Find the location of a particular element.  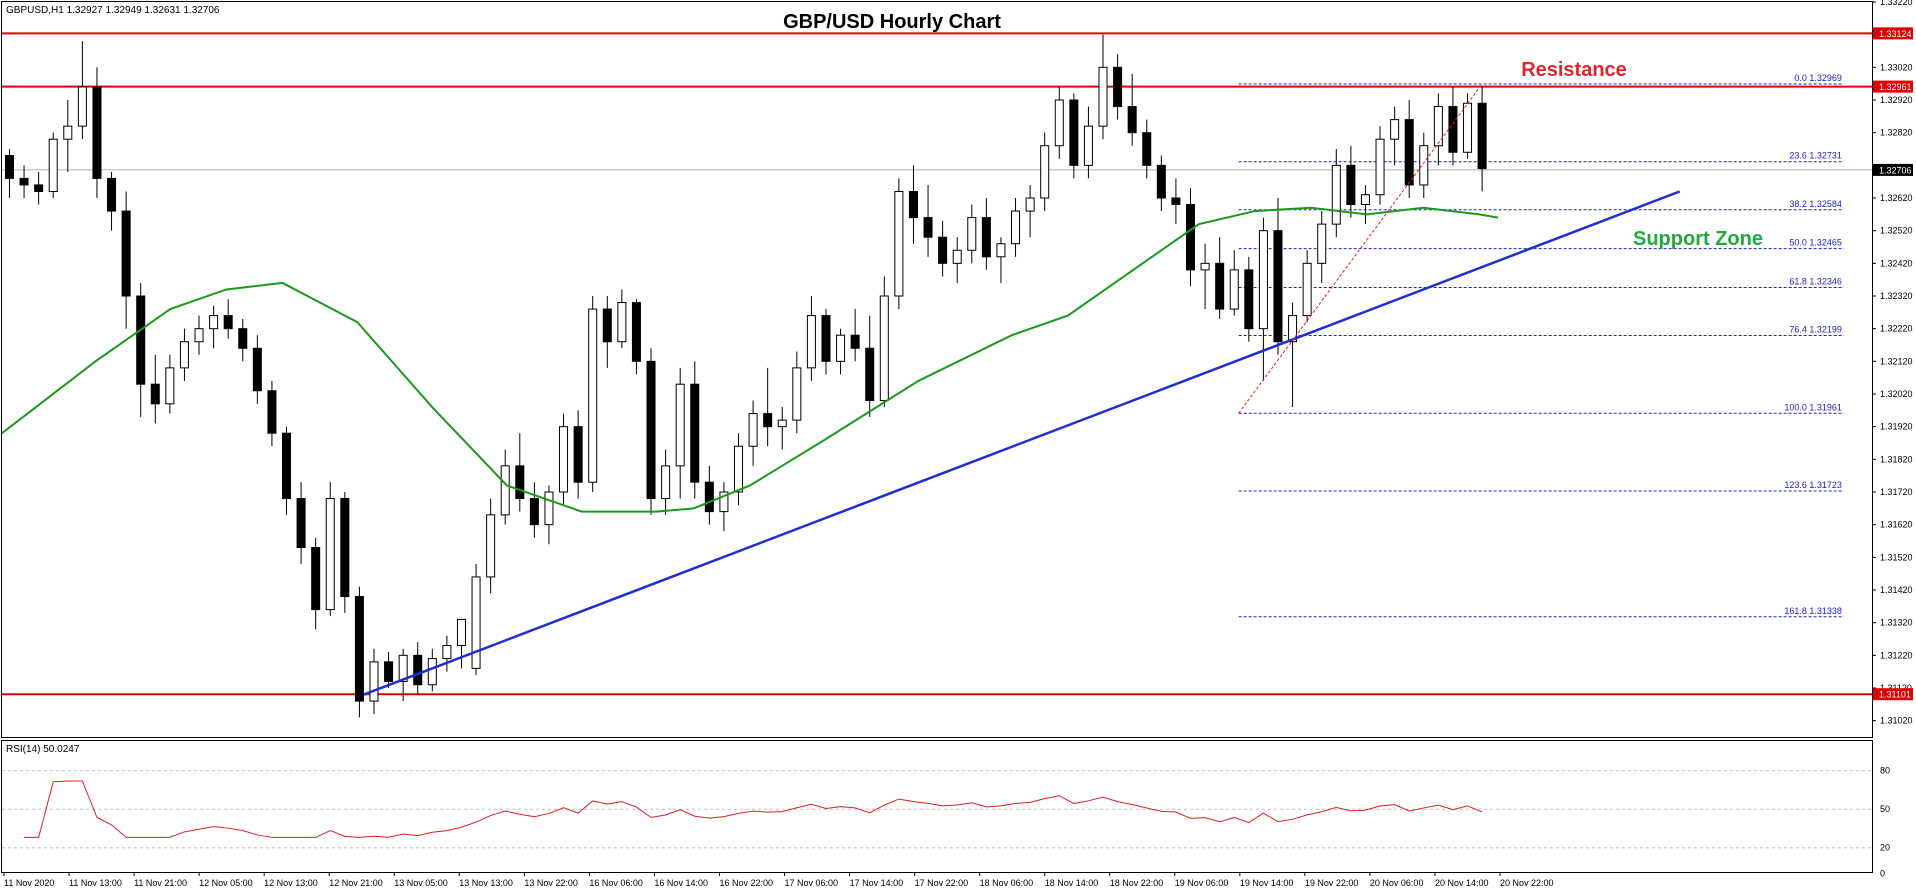

chart-title: GBP/USD Hourly Chart is located at coordinates (892, 22).